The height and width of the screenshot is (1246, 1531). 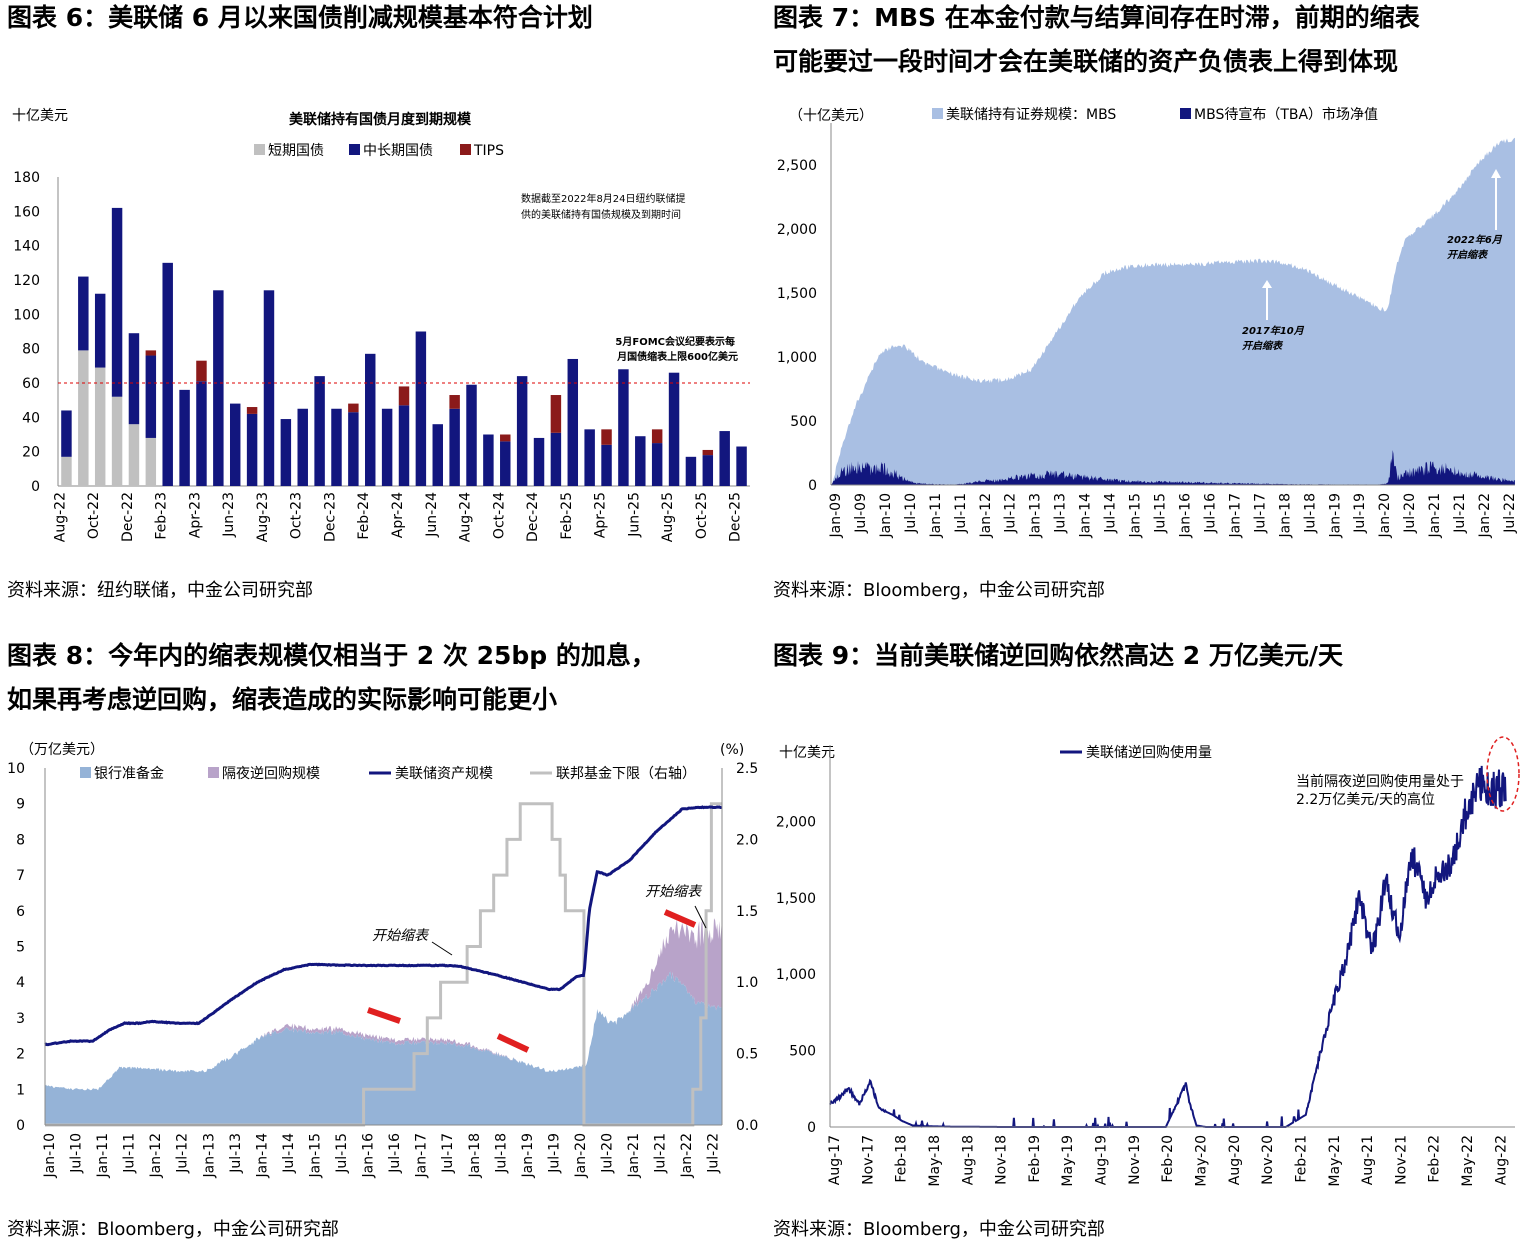 What do you see at coordinates (581, 1155) in the screenshot?
I see `fig8-xtick: Jan-20` at bounding box center [581, 1155].